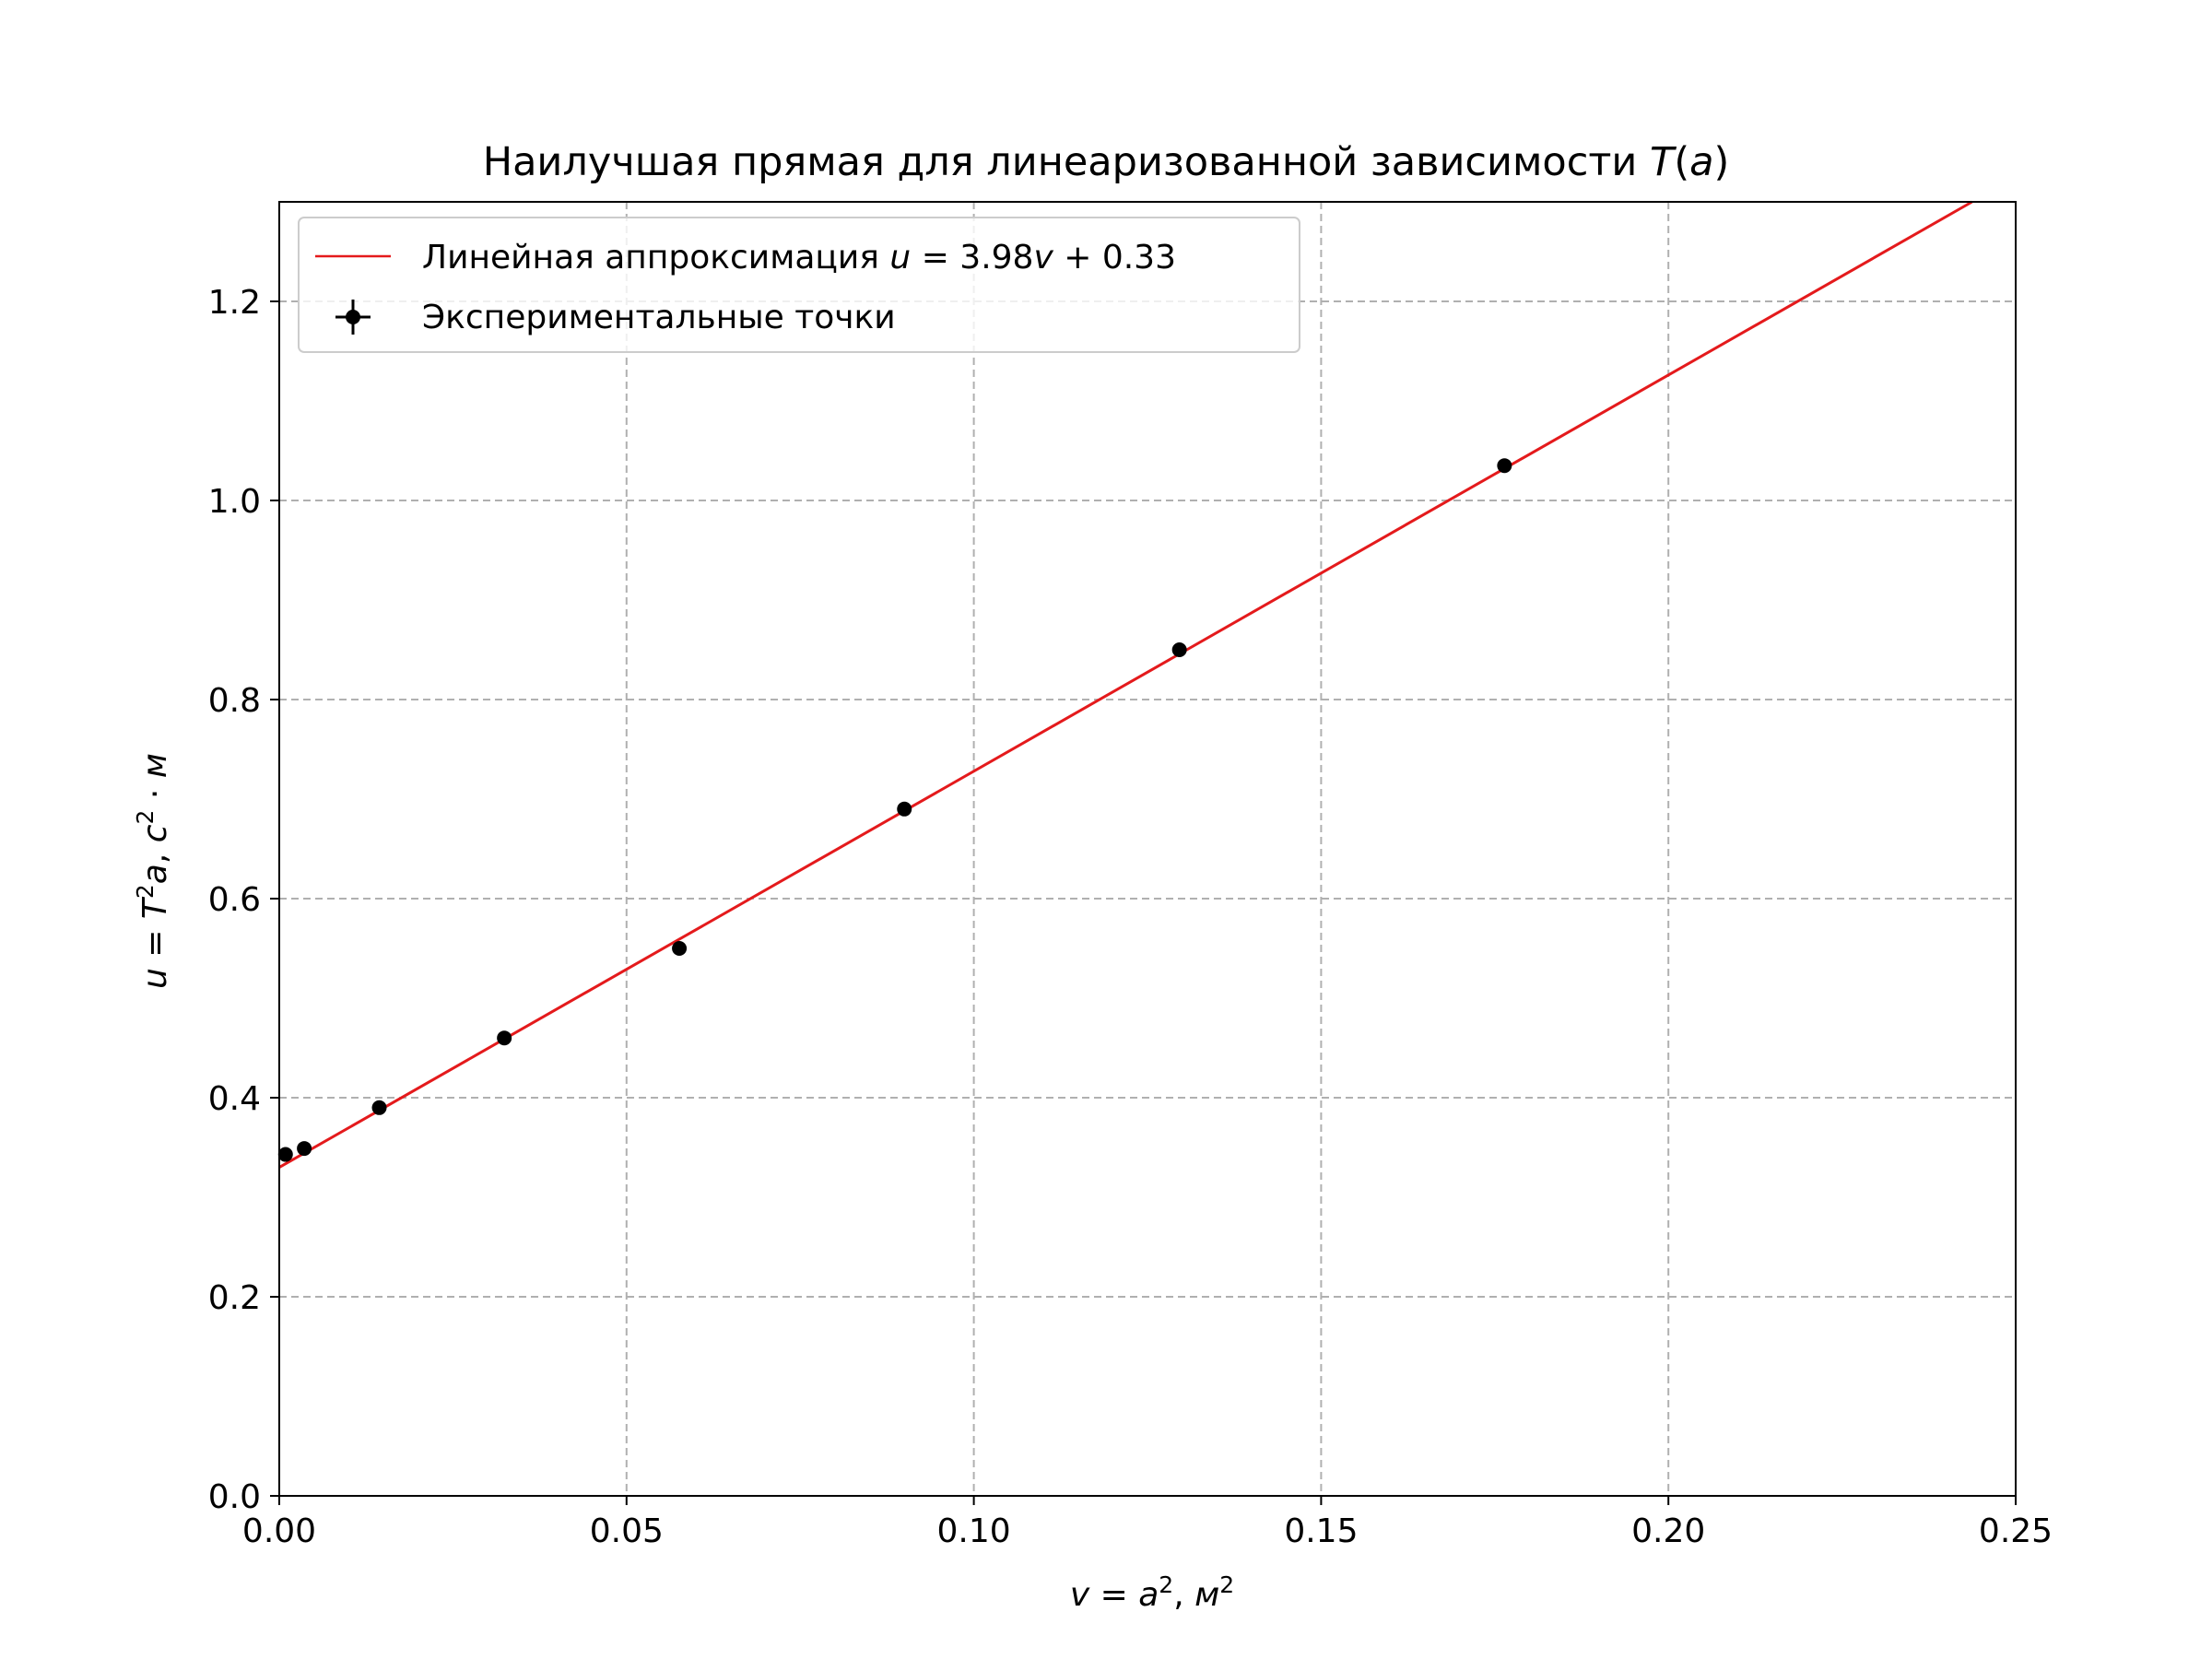 The width and height of the screenshot is (2212, 1659). What do you see at coordinates (799, 257) in the screenshot?
I see `legend-fit-label: Линейная аппроксимация u = 3.98v + 0.33` at bounding box center [799, 257].